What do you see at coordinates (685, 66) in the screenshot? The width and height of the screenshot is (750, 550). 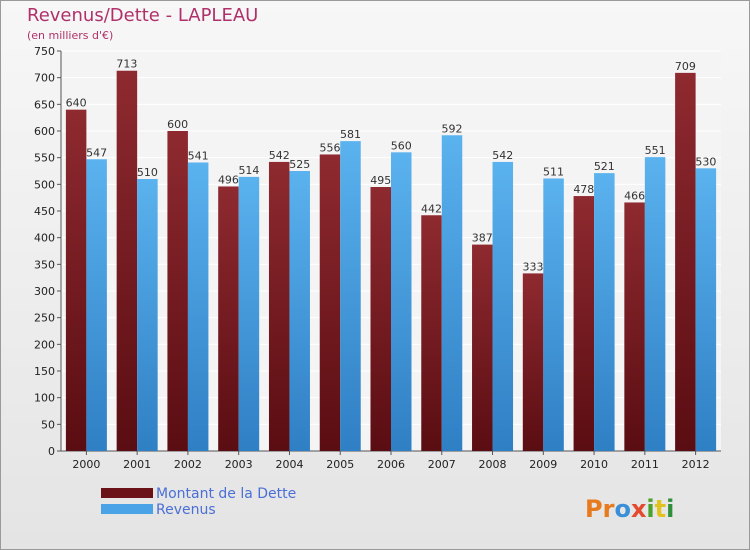 I see `data-label: 709` at bounding box center [685, 66].